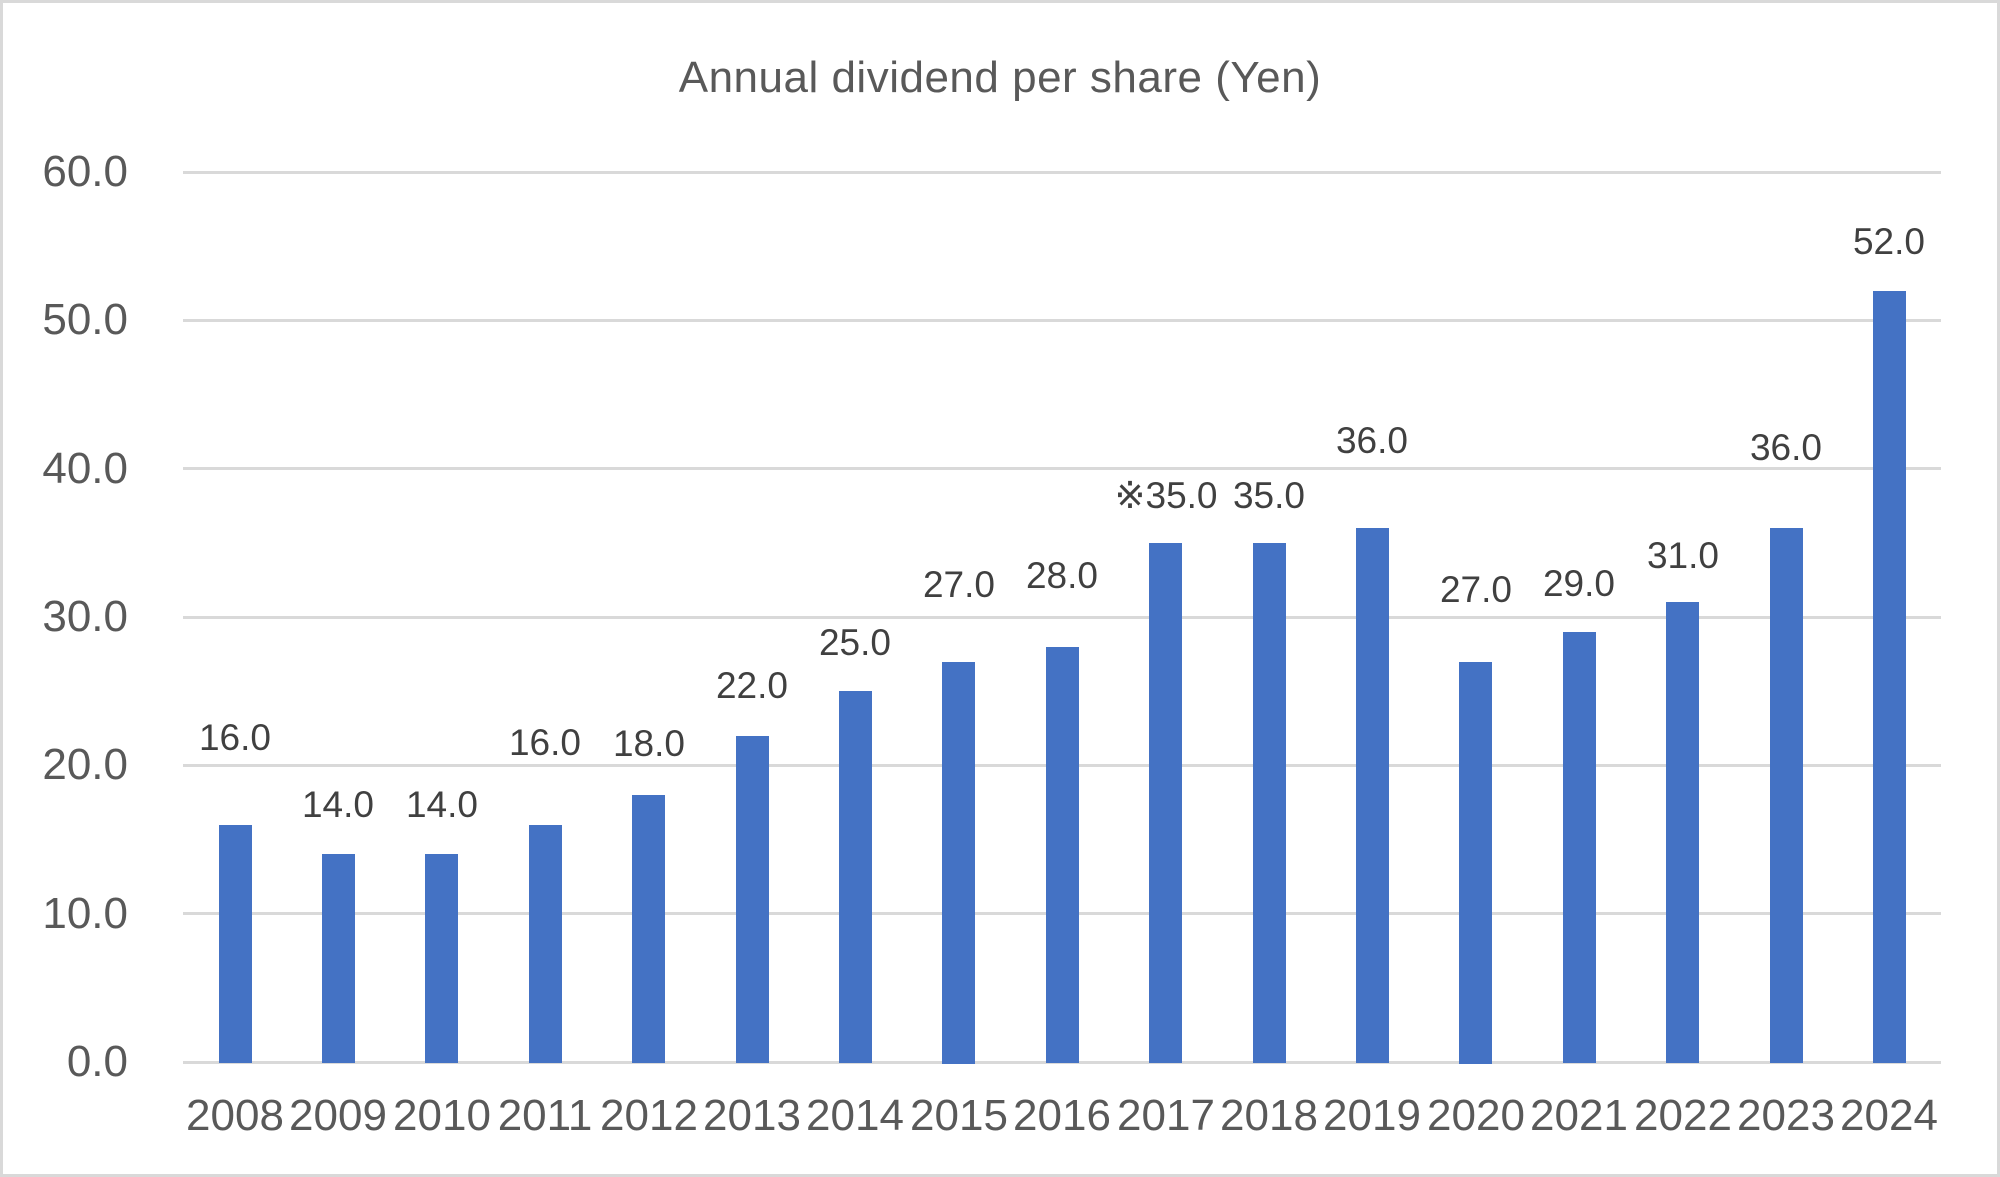  Describe the element at coordinates (1683, 1115) in the screenshot. I see `x-axis-category-label: 2022` at that location.